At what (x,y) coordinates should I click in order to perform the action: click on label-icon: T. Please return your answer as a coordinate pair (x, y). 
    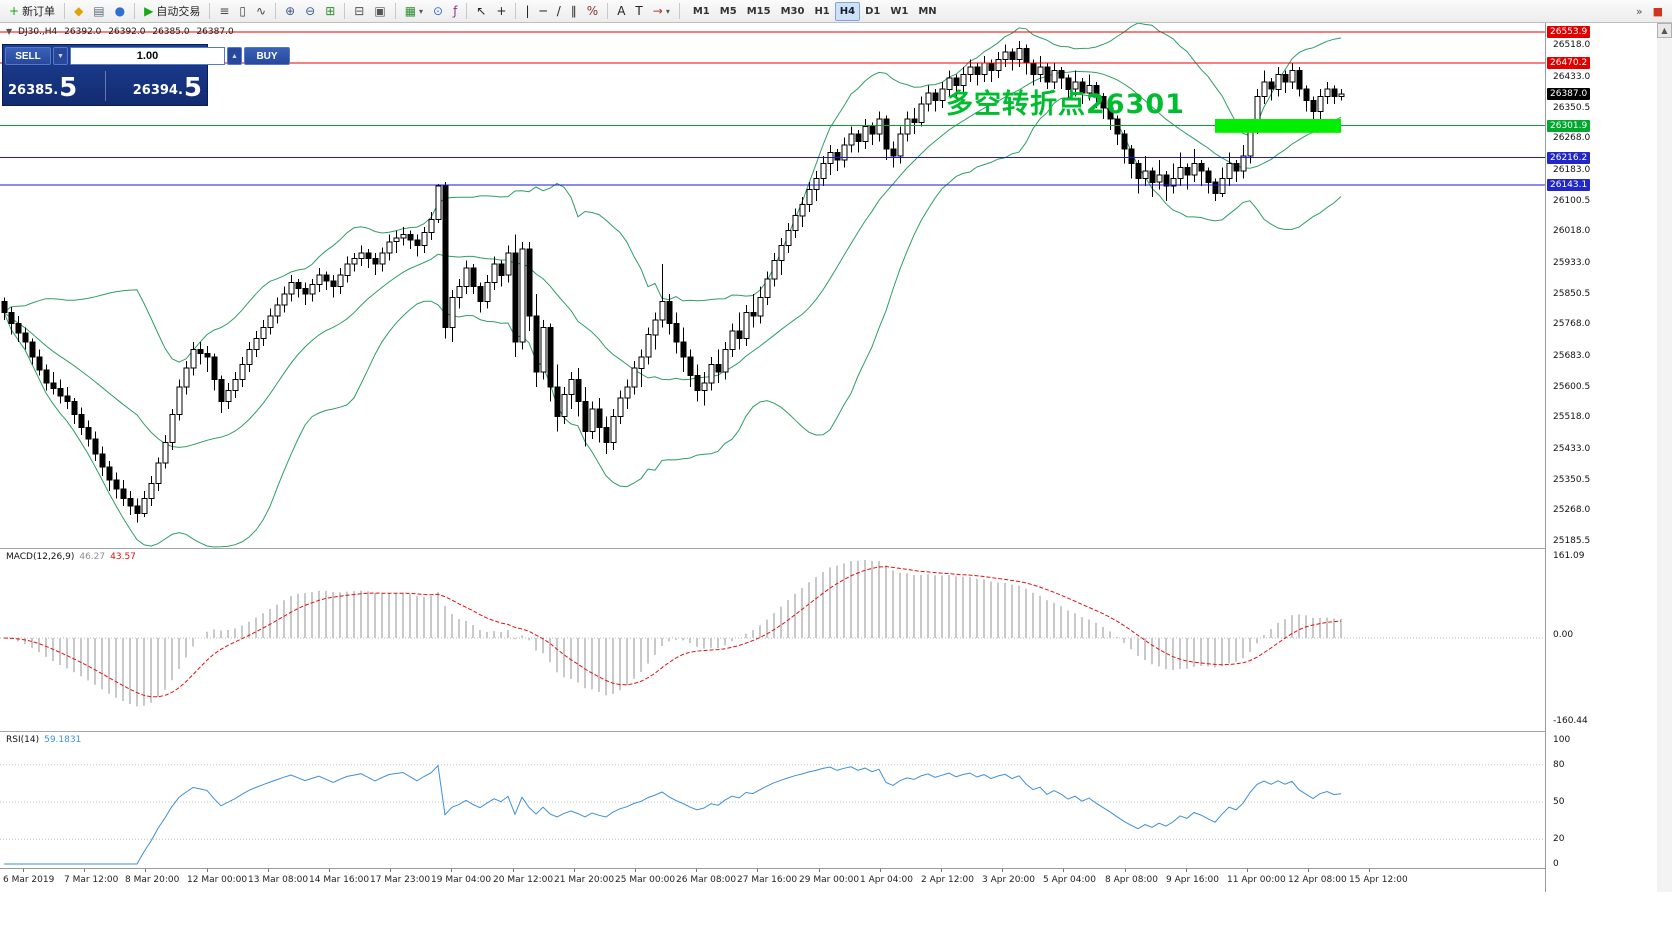
    Looking at the image, I should click on (638, 11).